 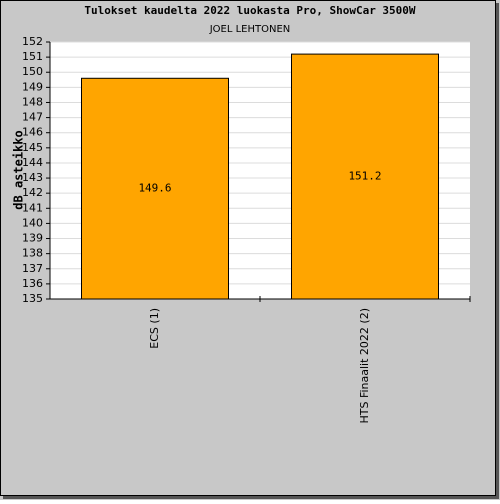 I want to click on data-label: 151.2, so click(x=364, y=176).